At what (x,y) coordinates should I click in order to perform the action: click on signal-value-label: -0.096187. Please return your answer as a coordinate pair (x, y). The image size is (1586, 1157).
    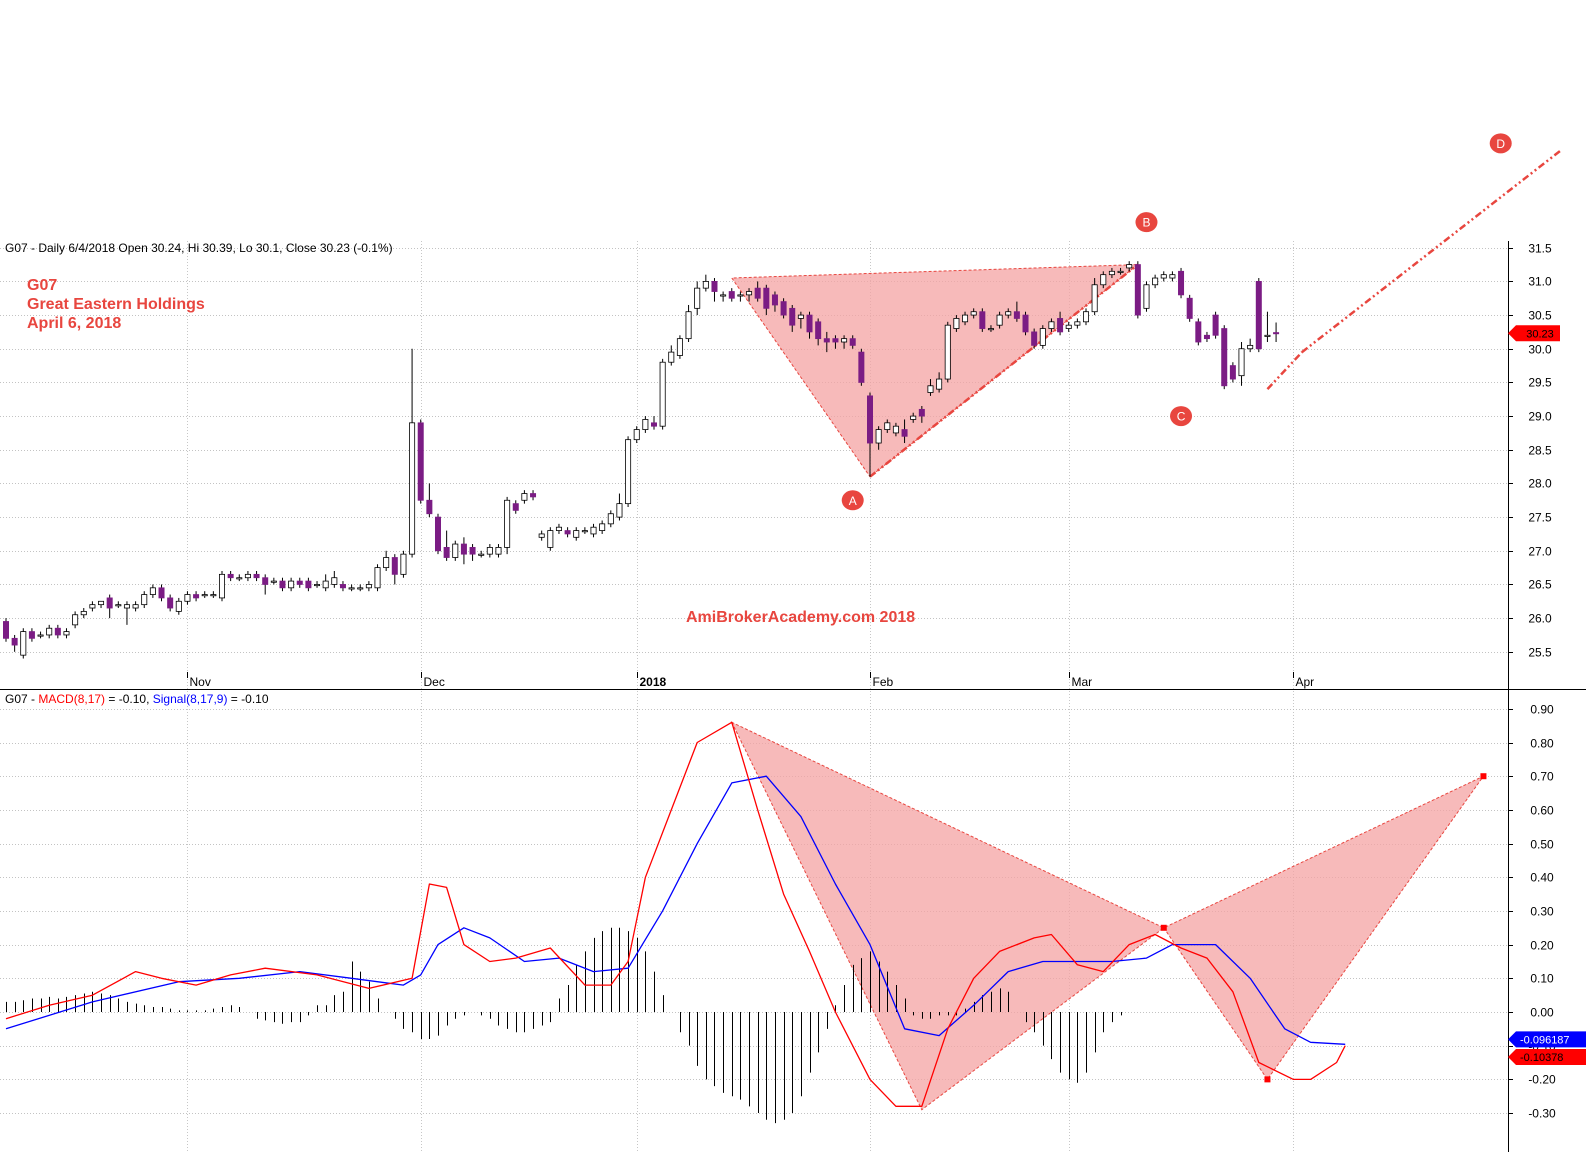
    Looking at the image, I should click on (1545, 1040).